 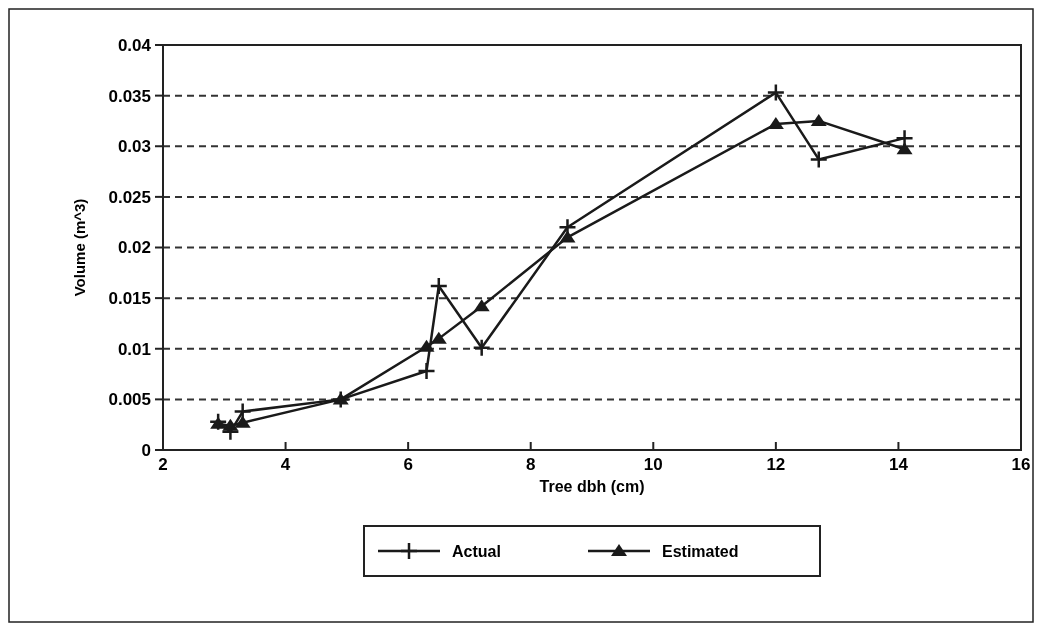 What do you see at coordinates (129, 299) in the screenshot?
I see `y-tick-label: 0.015` at bounding box center [129, 299].